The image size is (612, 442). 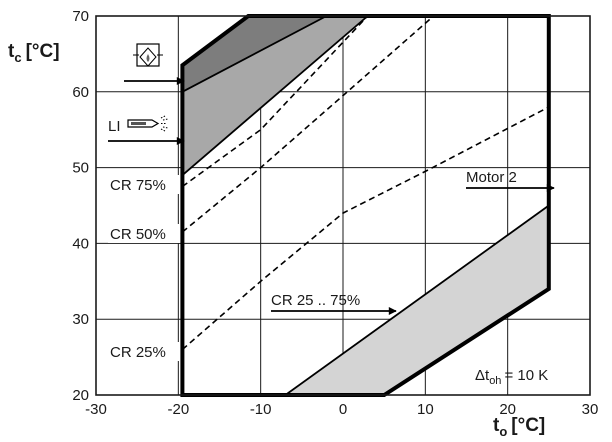 What do you see at coordinates (148, 87) in the screenshot?
I see `icons` at bounding box center [148, 87].